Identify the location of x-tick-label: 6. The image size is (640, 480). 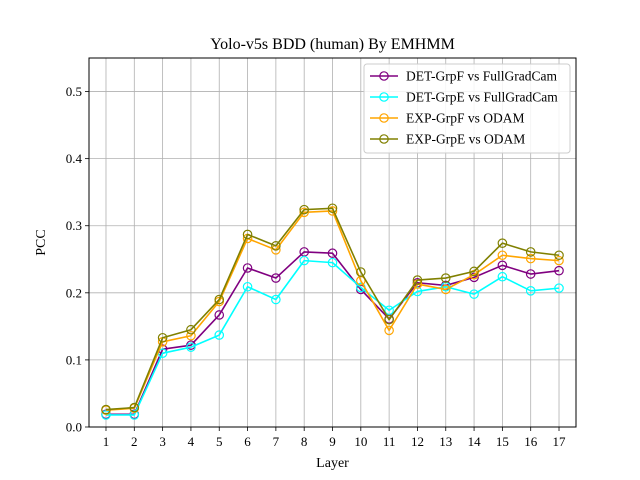
(247, 441).